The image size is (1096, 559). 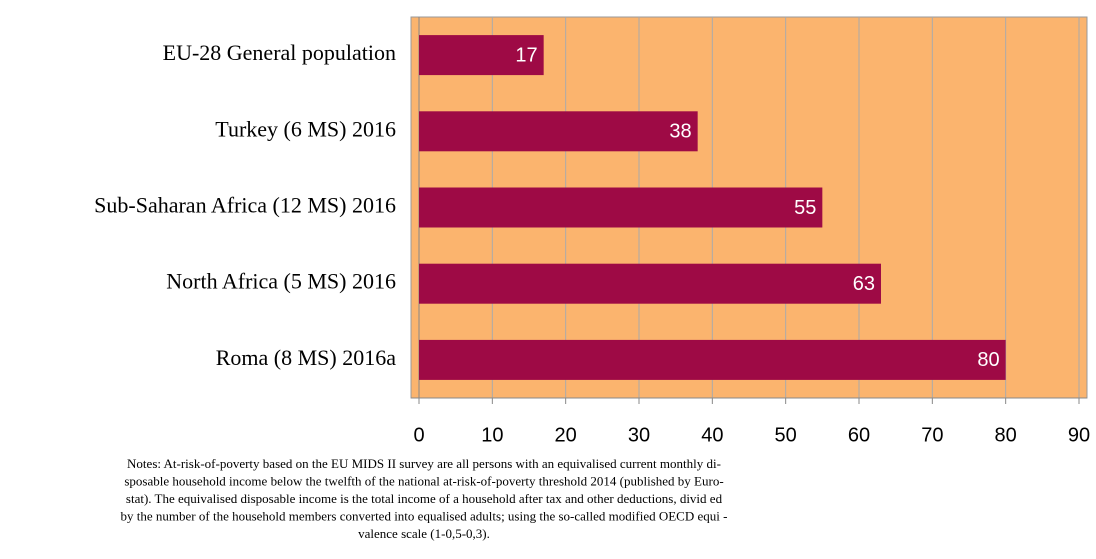 I want to click on x-tick-label: 10, so click(x=492, y=435).